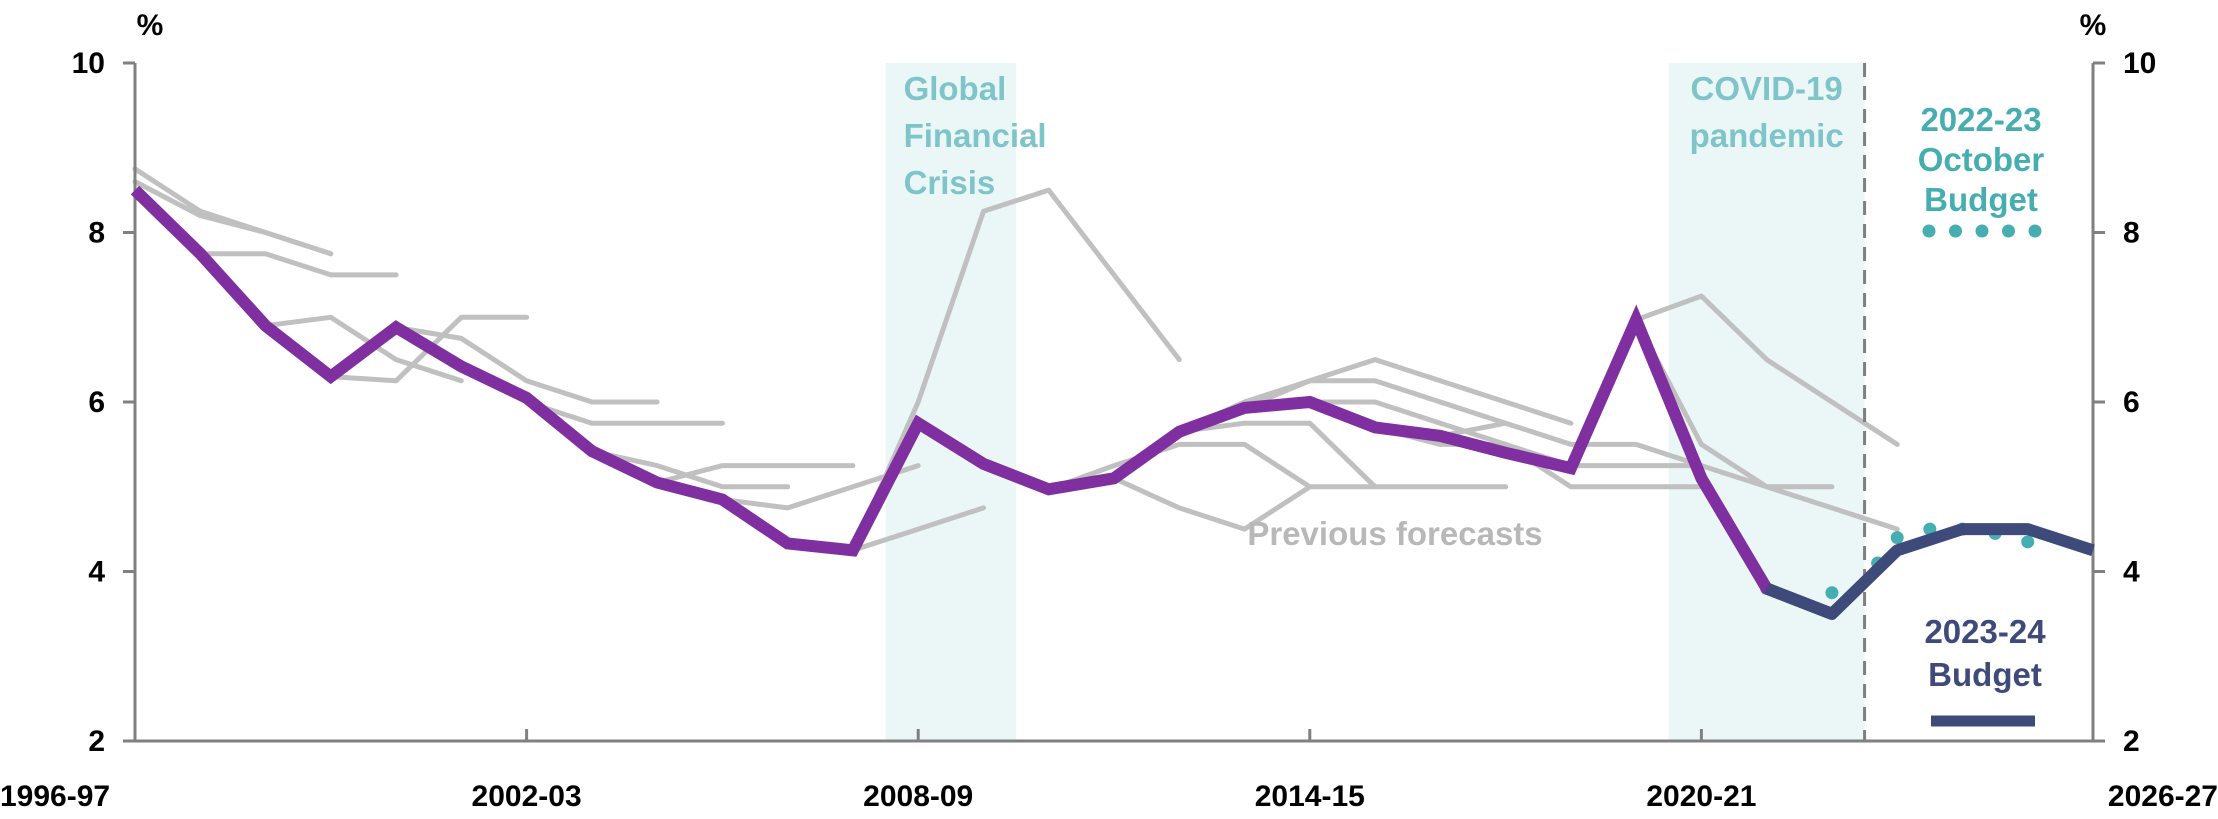 This screenshot has width=2218, height=819. What do you see at coordinates (2139, 63) in the screenshot?
I see `right-y-tick-label-4: 10` at bounding box center [2139, 63].